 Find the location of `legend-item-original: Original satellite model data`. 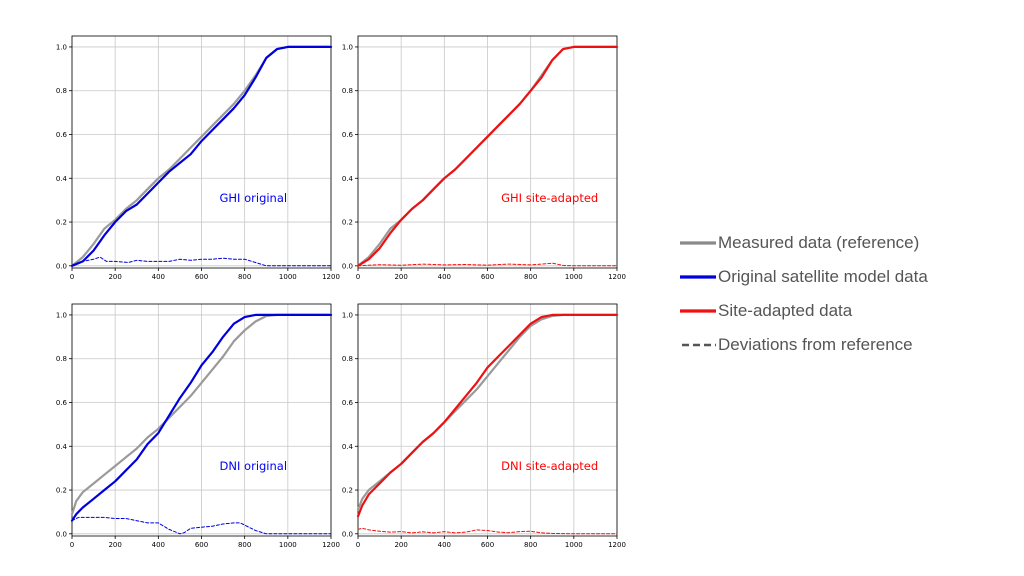

legend-item-original: Original satellite model data is located at coordinates (804, 277).